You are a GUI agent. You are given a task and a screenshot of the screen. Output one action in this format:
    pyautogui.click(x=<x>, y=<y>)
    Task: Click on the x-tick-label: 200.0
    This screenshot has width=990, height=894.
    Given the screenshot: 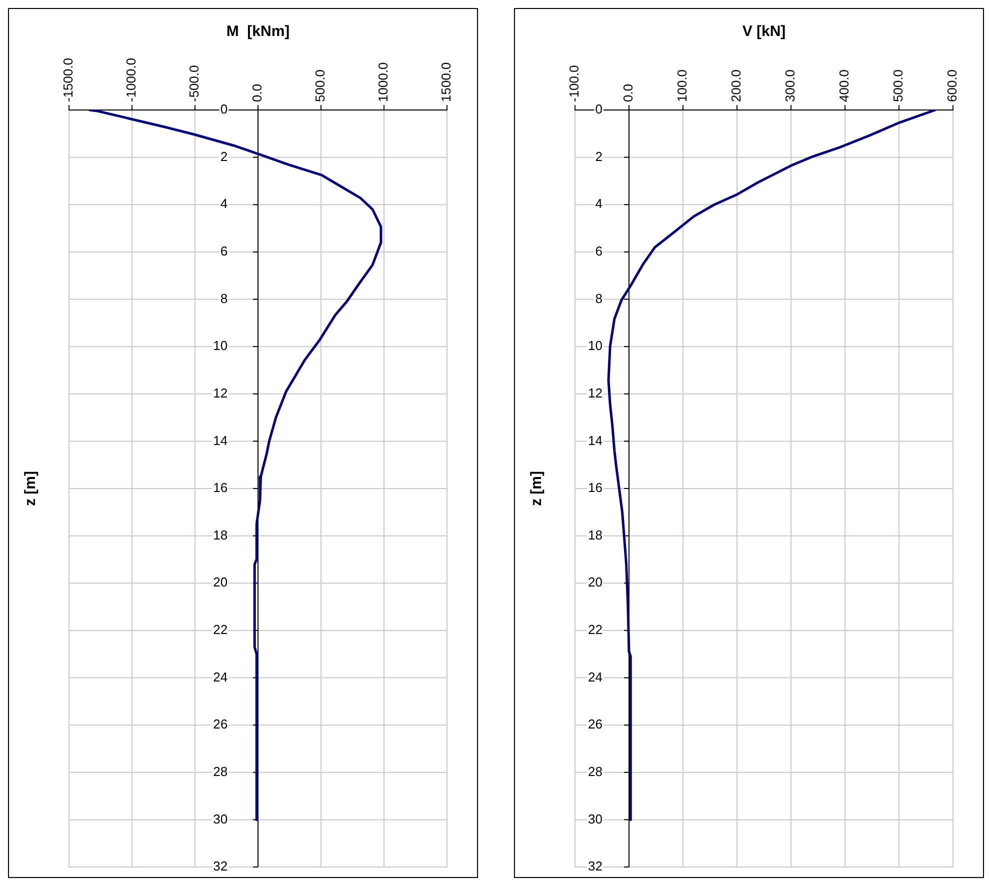 What is the action you would take?
    pyautogui.click(x=736, y=85)
    